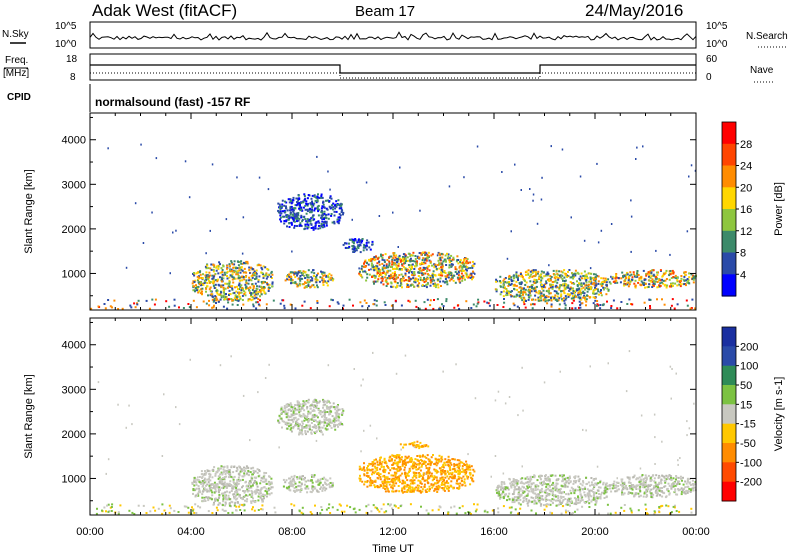 Image resolution: width=800 pixels, height=554 pixels. I want to click on nsearch-label: N.Search, so click(767, 36).